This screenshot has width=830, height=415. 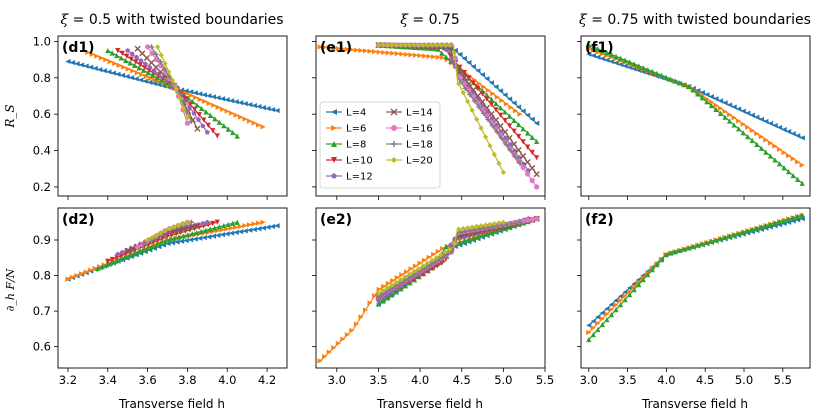 I want to click on legend-label-l8: L=8, so click(x=356, y=145).